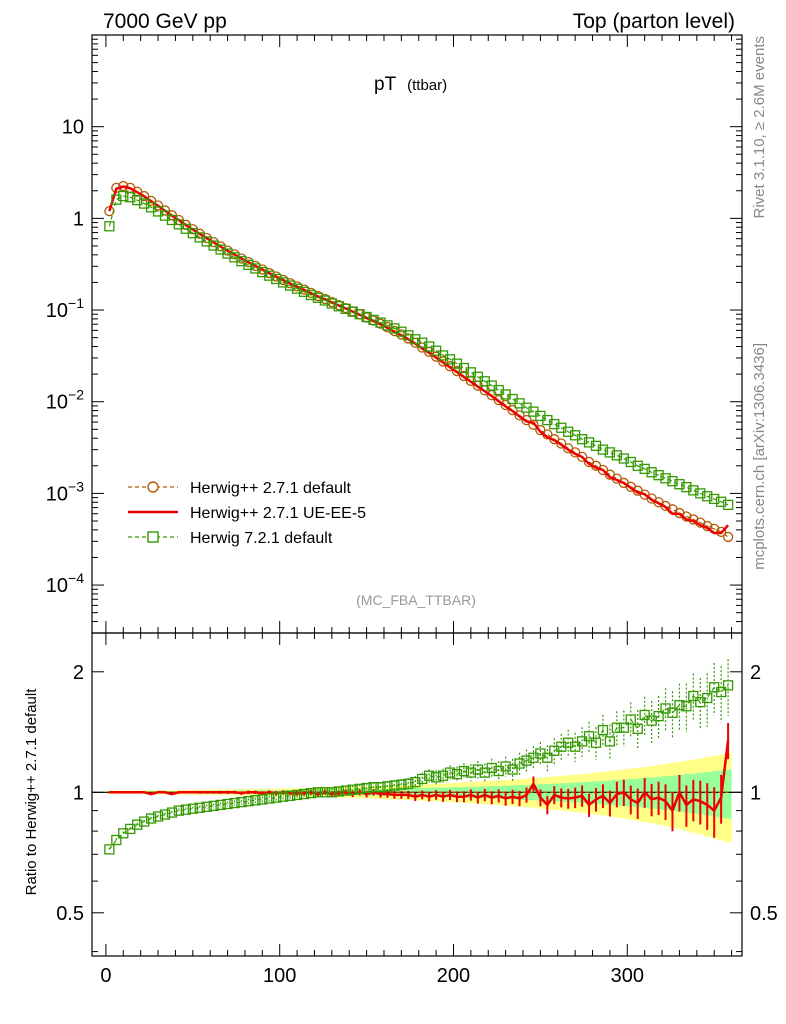  Describe the element at coordinates (57, 403) in the screenshot. I see `y-tick-label-base: 10` at that location.